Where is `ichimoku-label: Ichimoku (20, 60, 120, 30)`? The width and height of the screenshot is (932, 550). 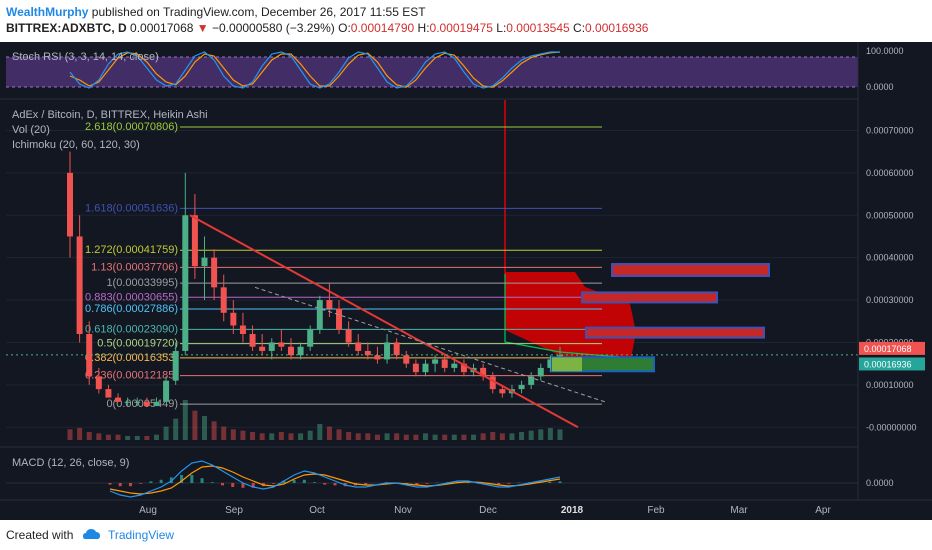
ichimoku-label: Ichimoku (20, 60, 120, 30) is located at coordinates (76, 145).